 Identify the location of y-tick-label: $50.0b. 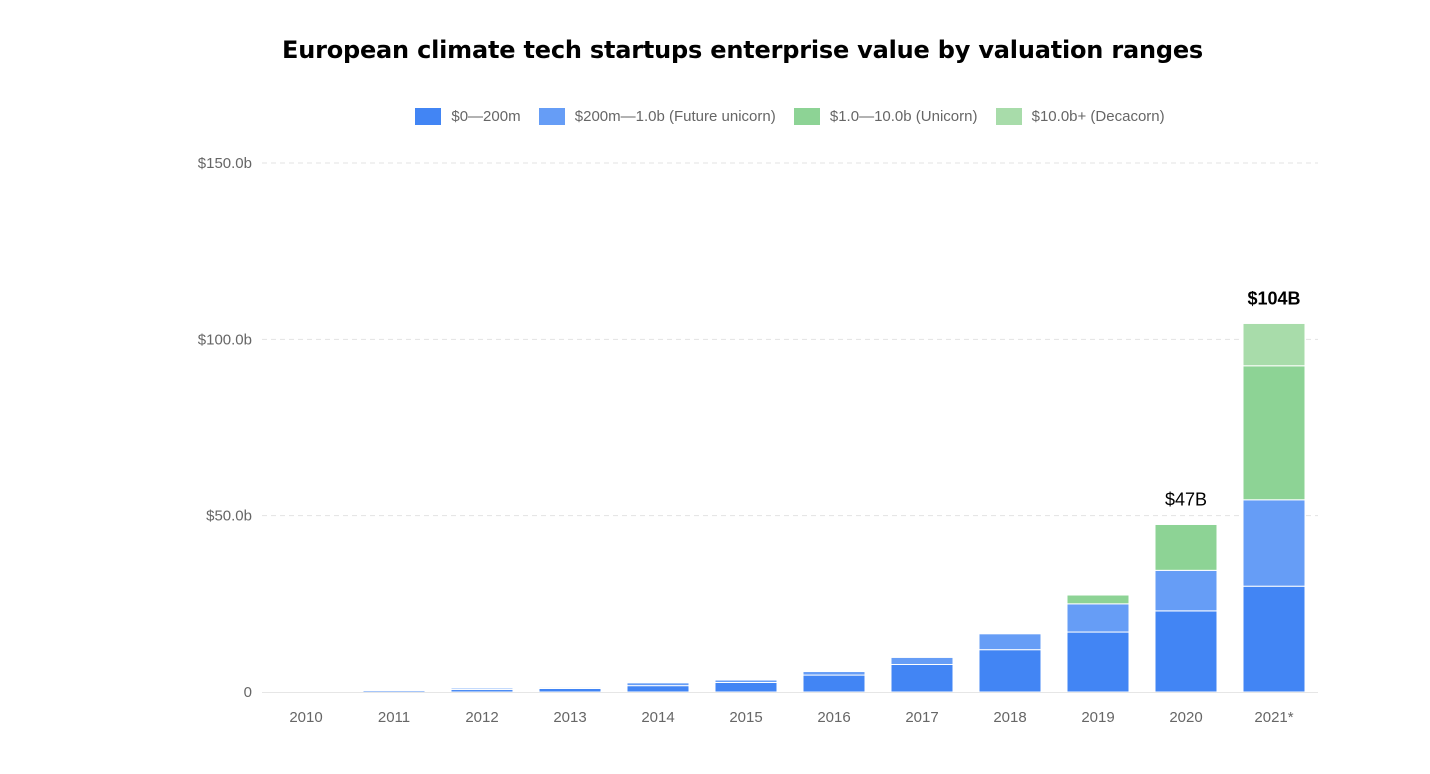
(229, 516).